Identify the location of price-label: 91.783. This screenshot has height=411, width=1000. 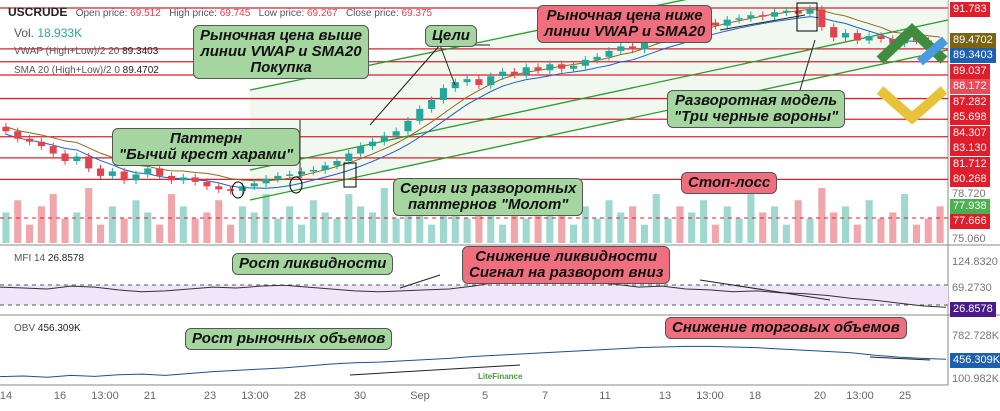
(970, 9).